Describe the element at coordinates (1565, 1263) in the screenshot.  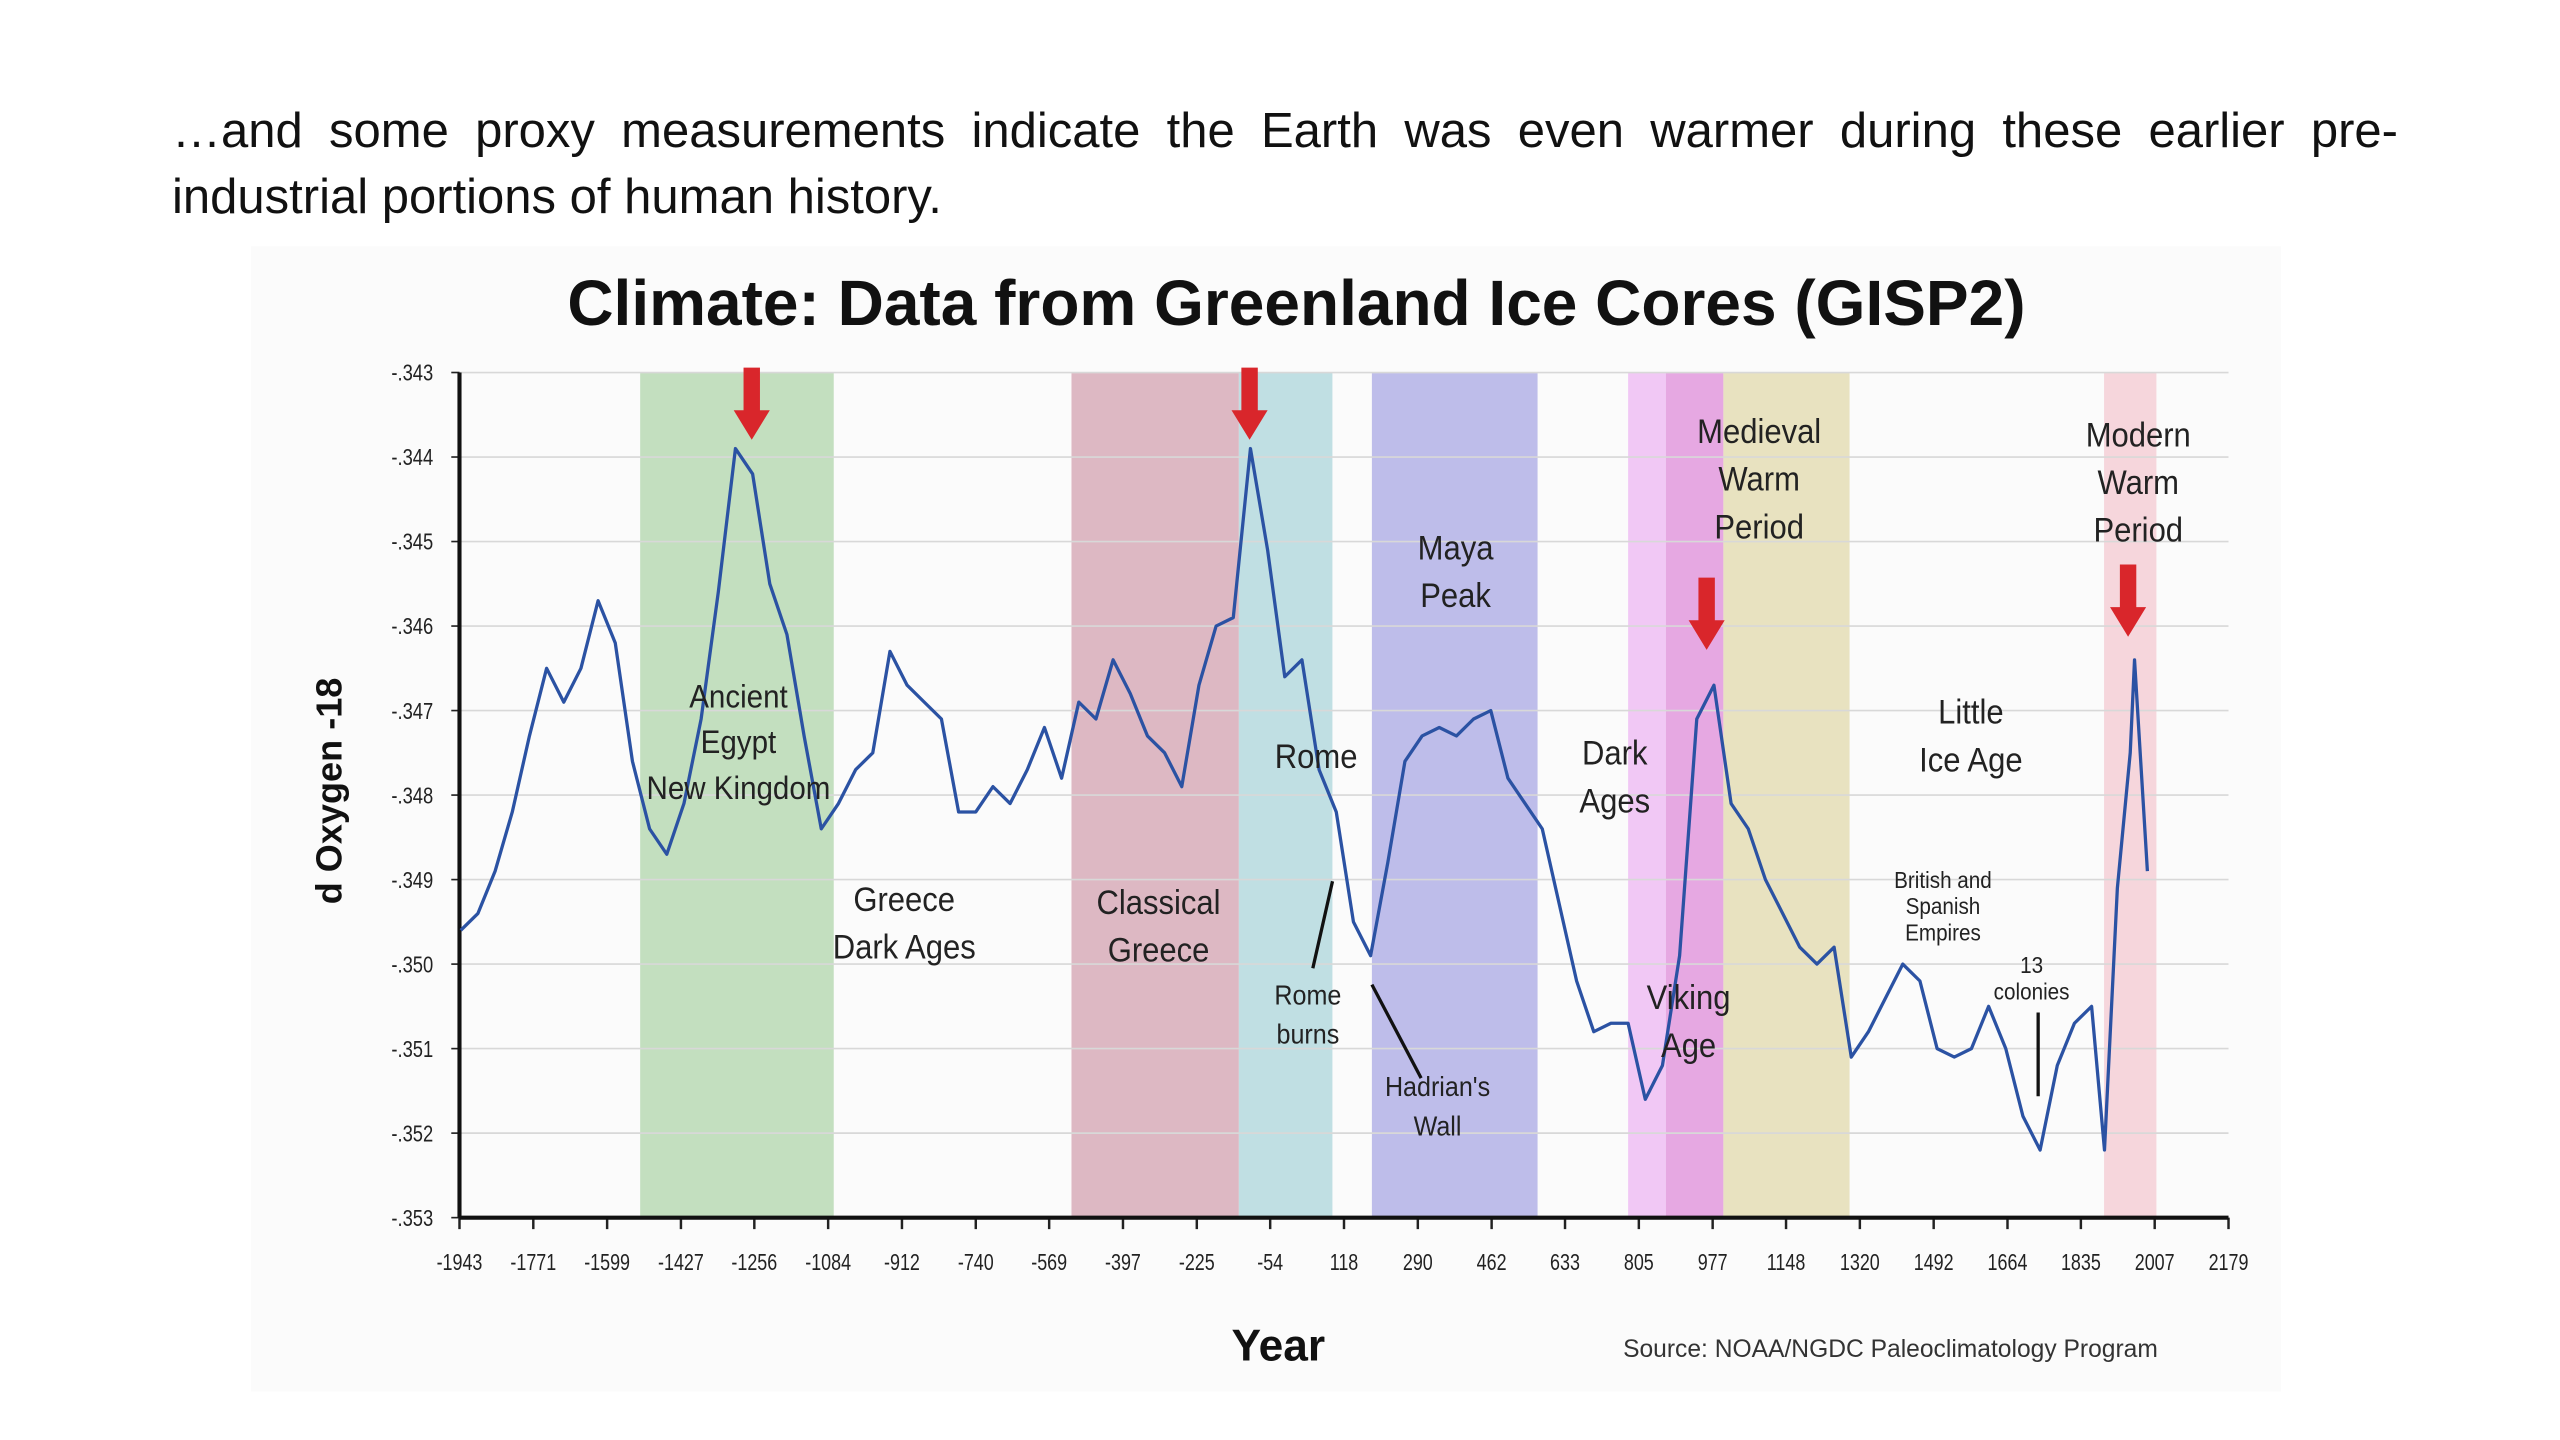
I see `x-tick-label: 633` at that location.